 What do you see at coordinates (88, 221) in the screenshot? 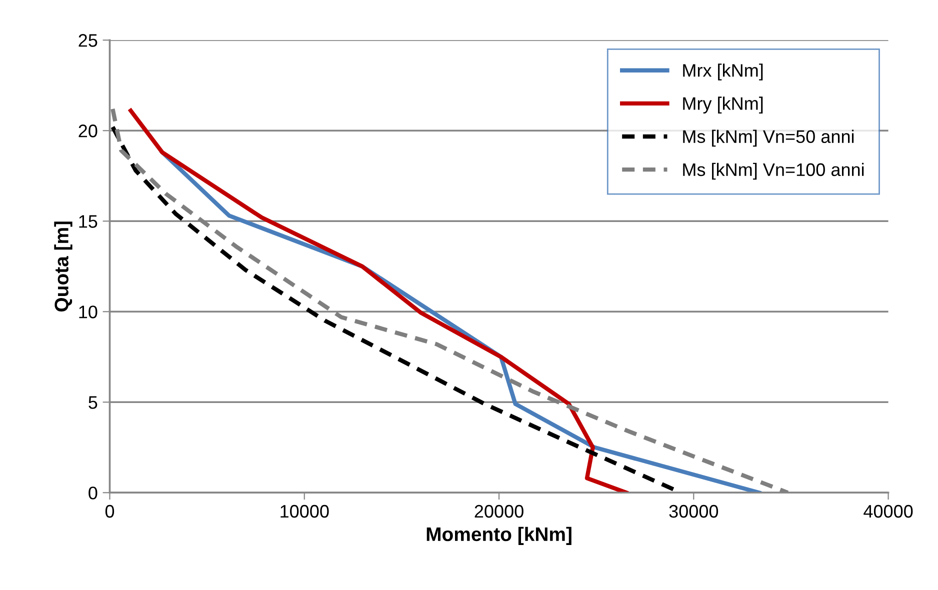
I see `y-tick-label: 15` at bounding box center [88, 221].